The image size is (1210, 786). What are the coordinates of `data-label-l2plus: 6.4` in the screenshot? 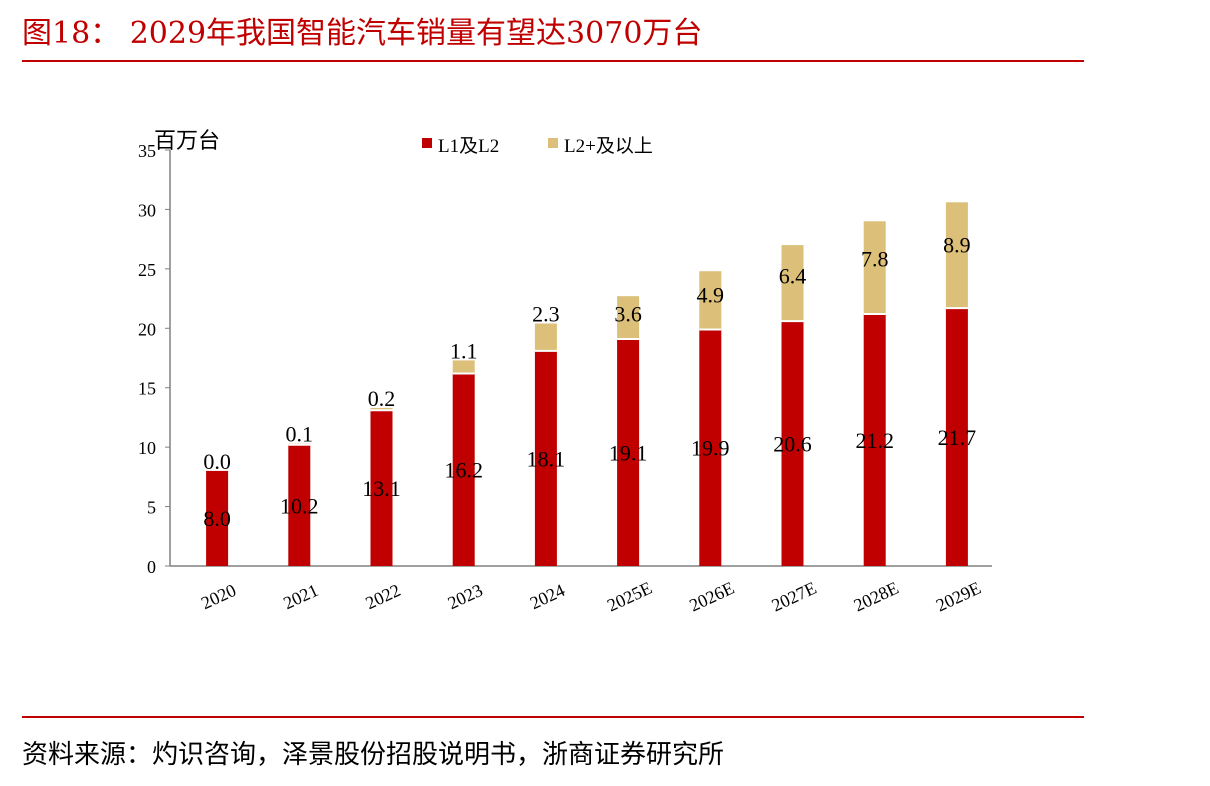 It's located at (793, 276).